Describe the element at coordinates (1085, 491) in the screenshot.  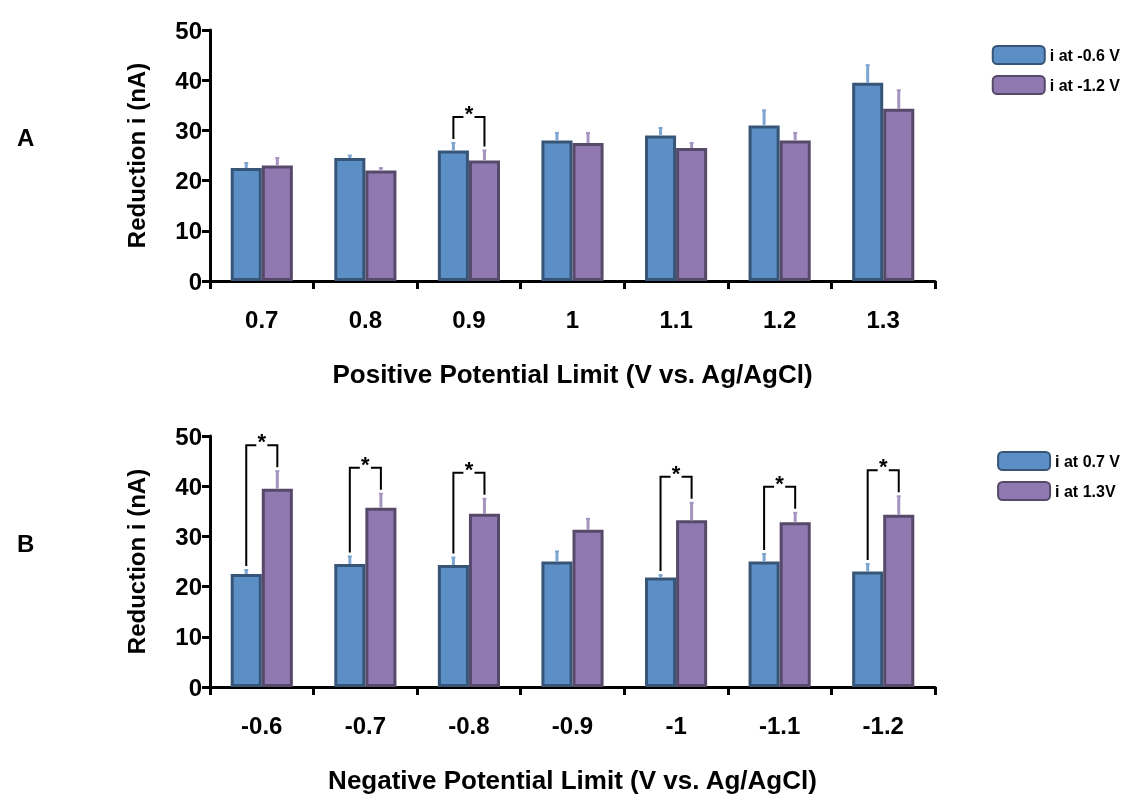
I see `legend-label: i at 1.3V` at that location.